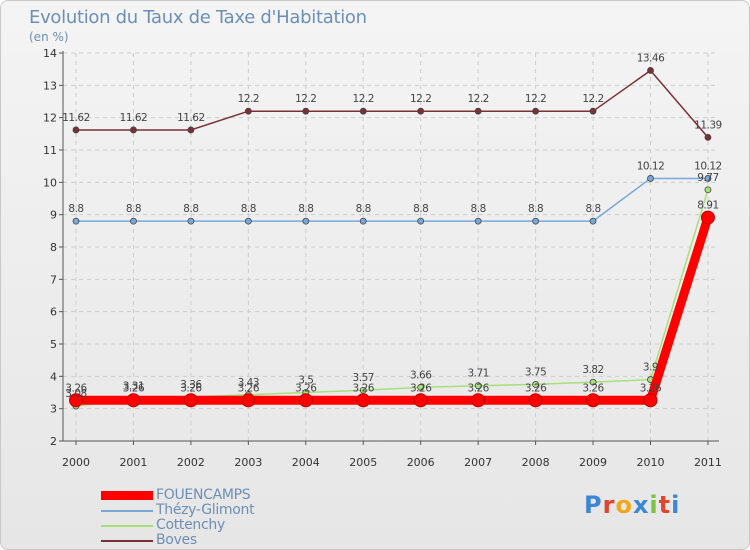  What do you see at coordinates (134, 118) in the screenshot?
I see `data-label-boves-2001: 11.62` at bounding box center [134, 118].